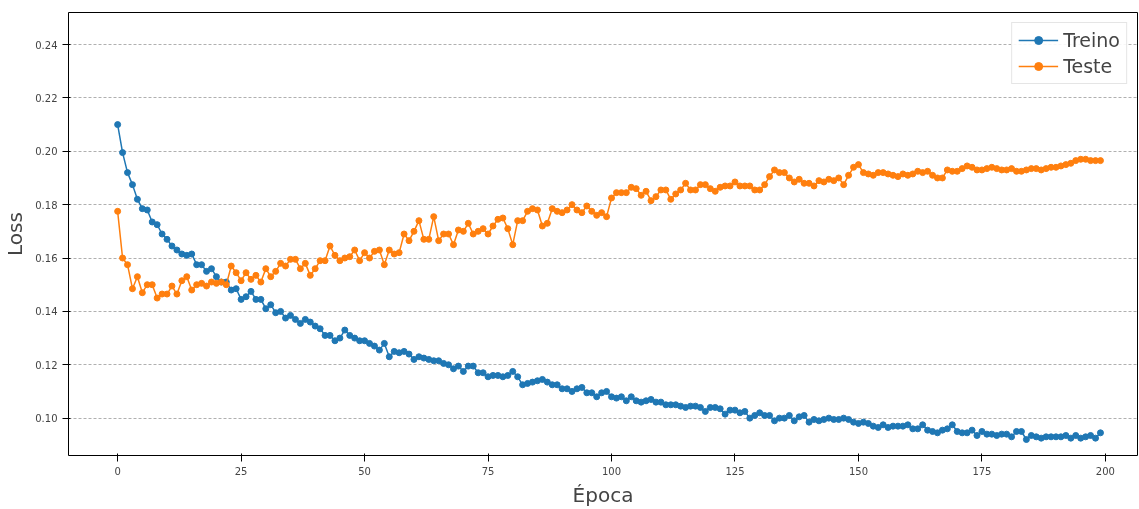 This screenshot has height=509, width=1139. Describe the element at coordinates (364, 471) in the screenshot. I see `x-tick-label: 50` at that location.